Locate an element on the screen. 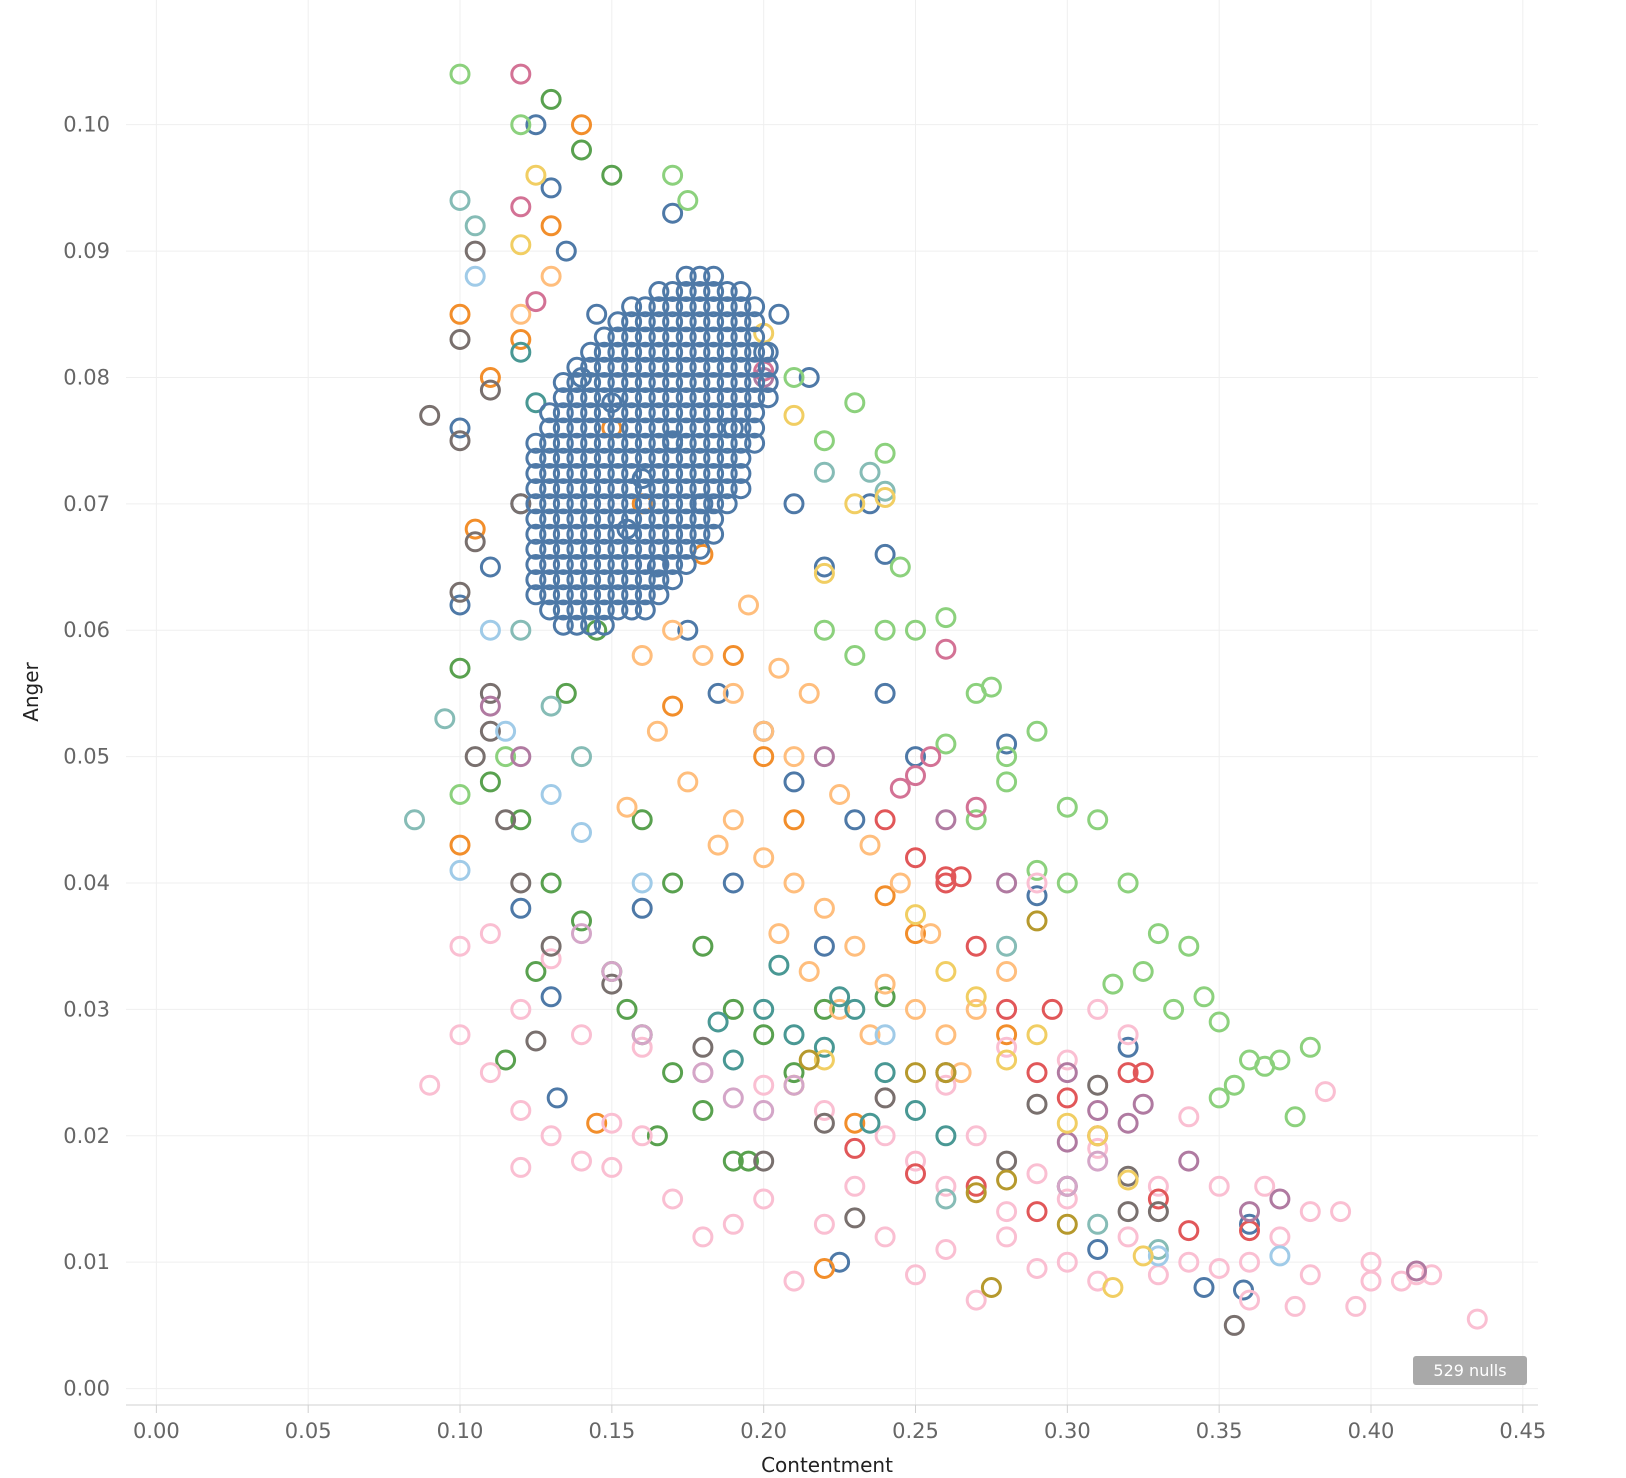 The height and width of the screenshot is (1478, 1626). nulls-badge-label: 529 nulls is located at coordinates (1469, 1370).